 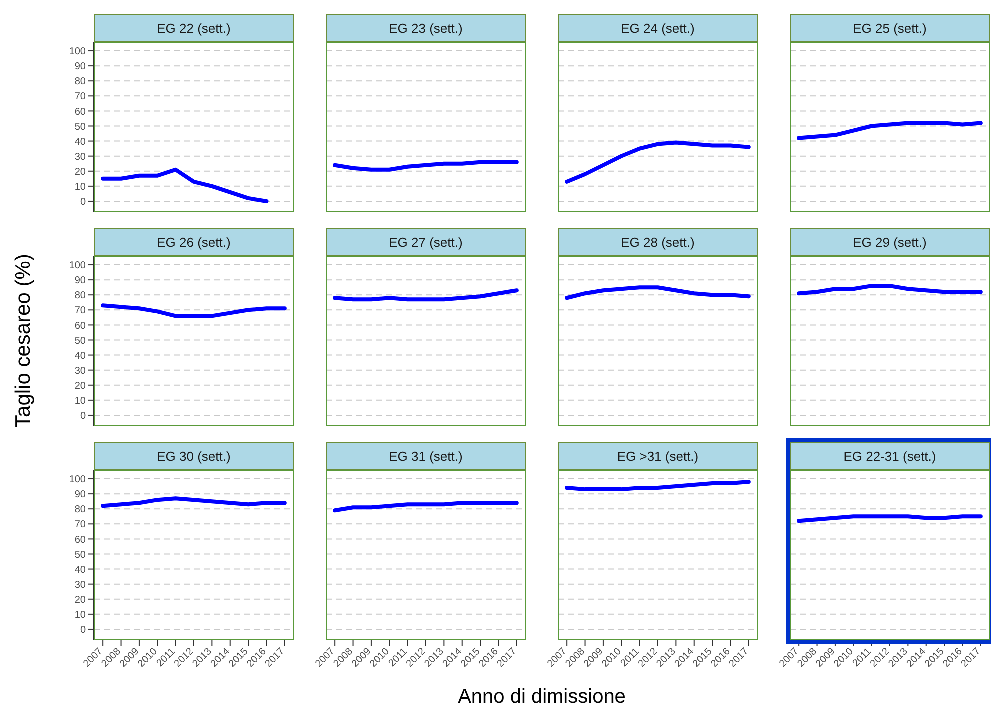 What do you see at coordinates (658, 456) in the screenshot?
I see `chart-title: EG >31 (sett.)` at bounding box center [658, 456].